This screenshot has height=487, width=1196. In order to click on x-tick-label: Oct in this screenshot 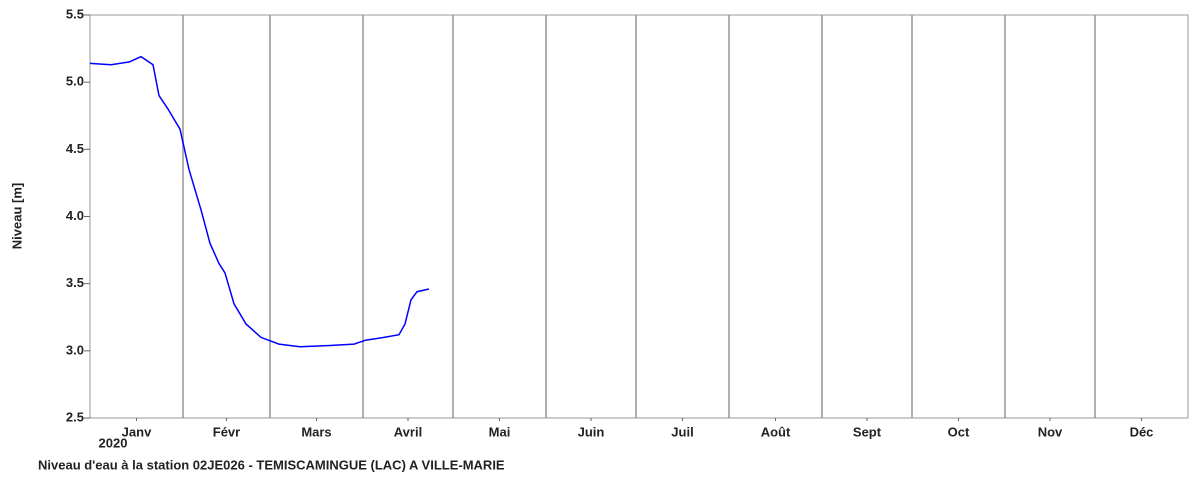, I will do `click(959, 431)`.